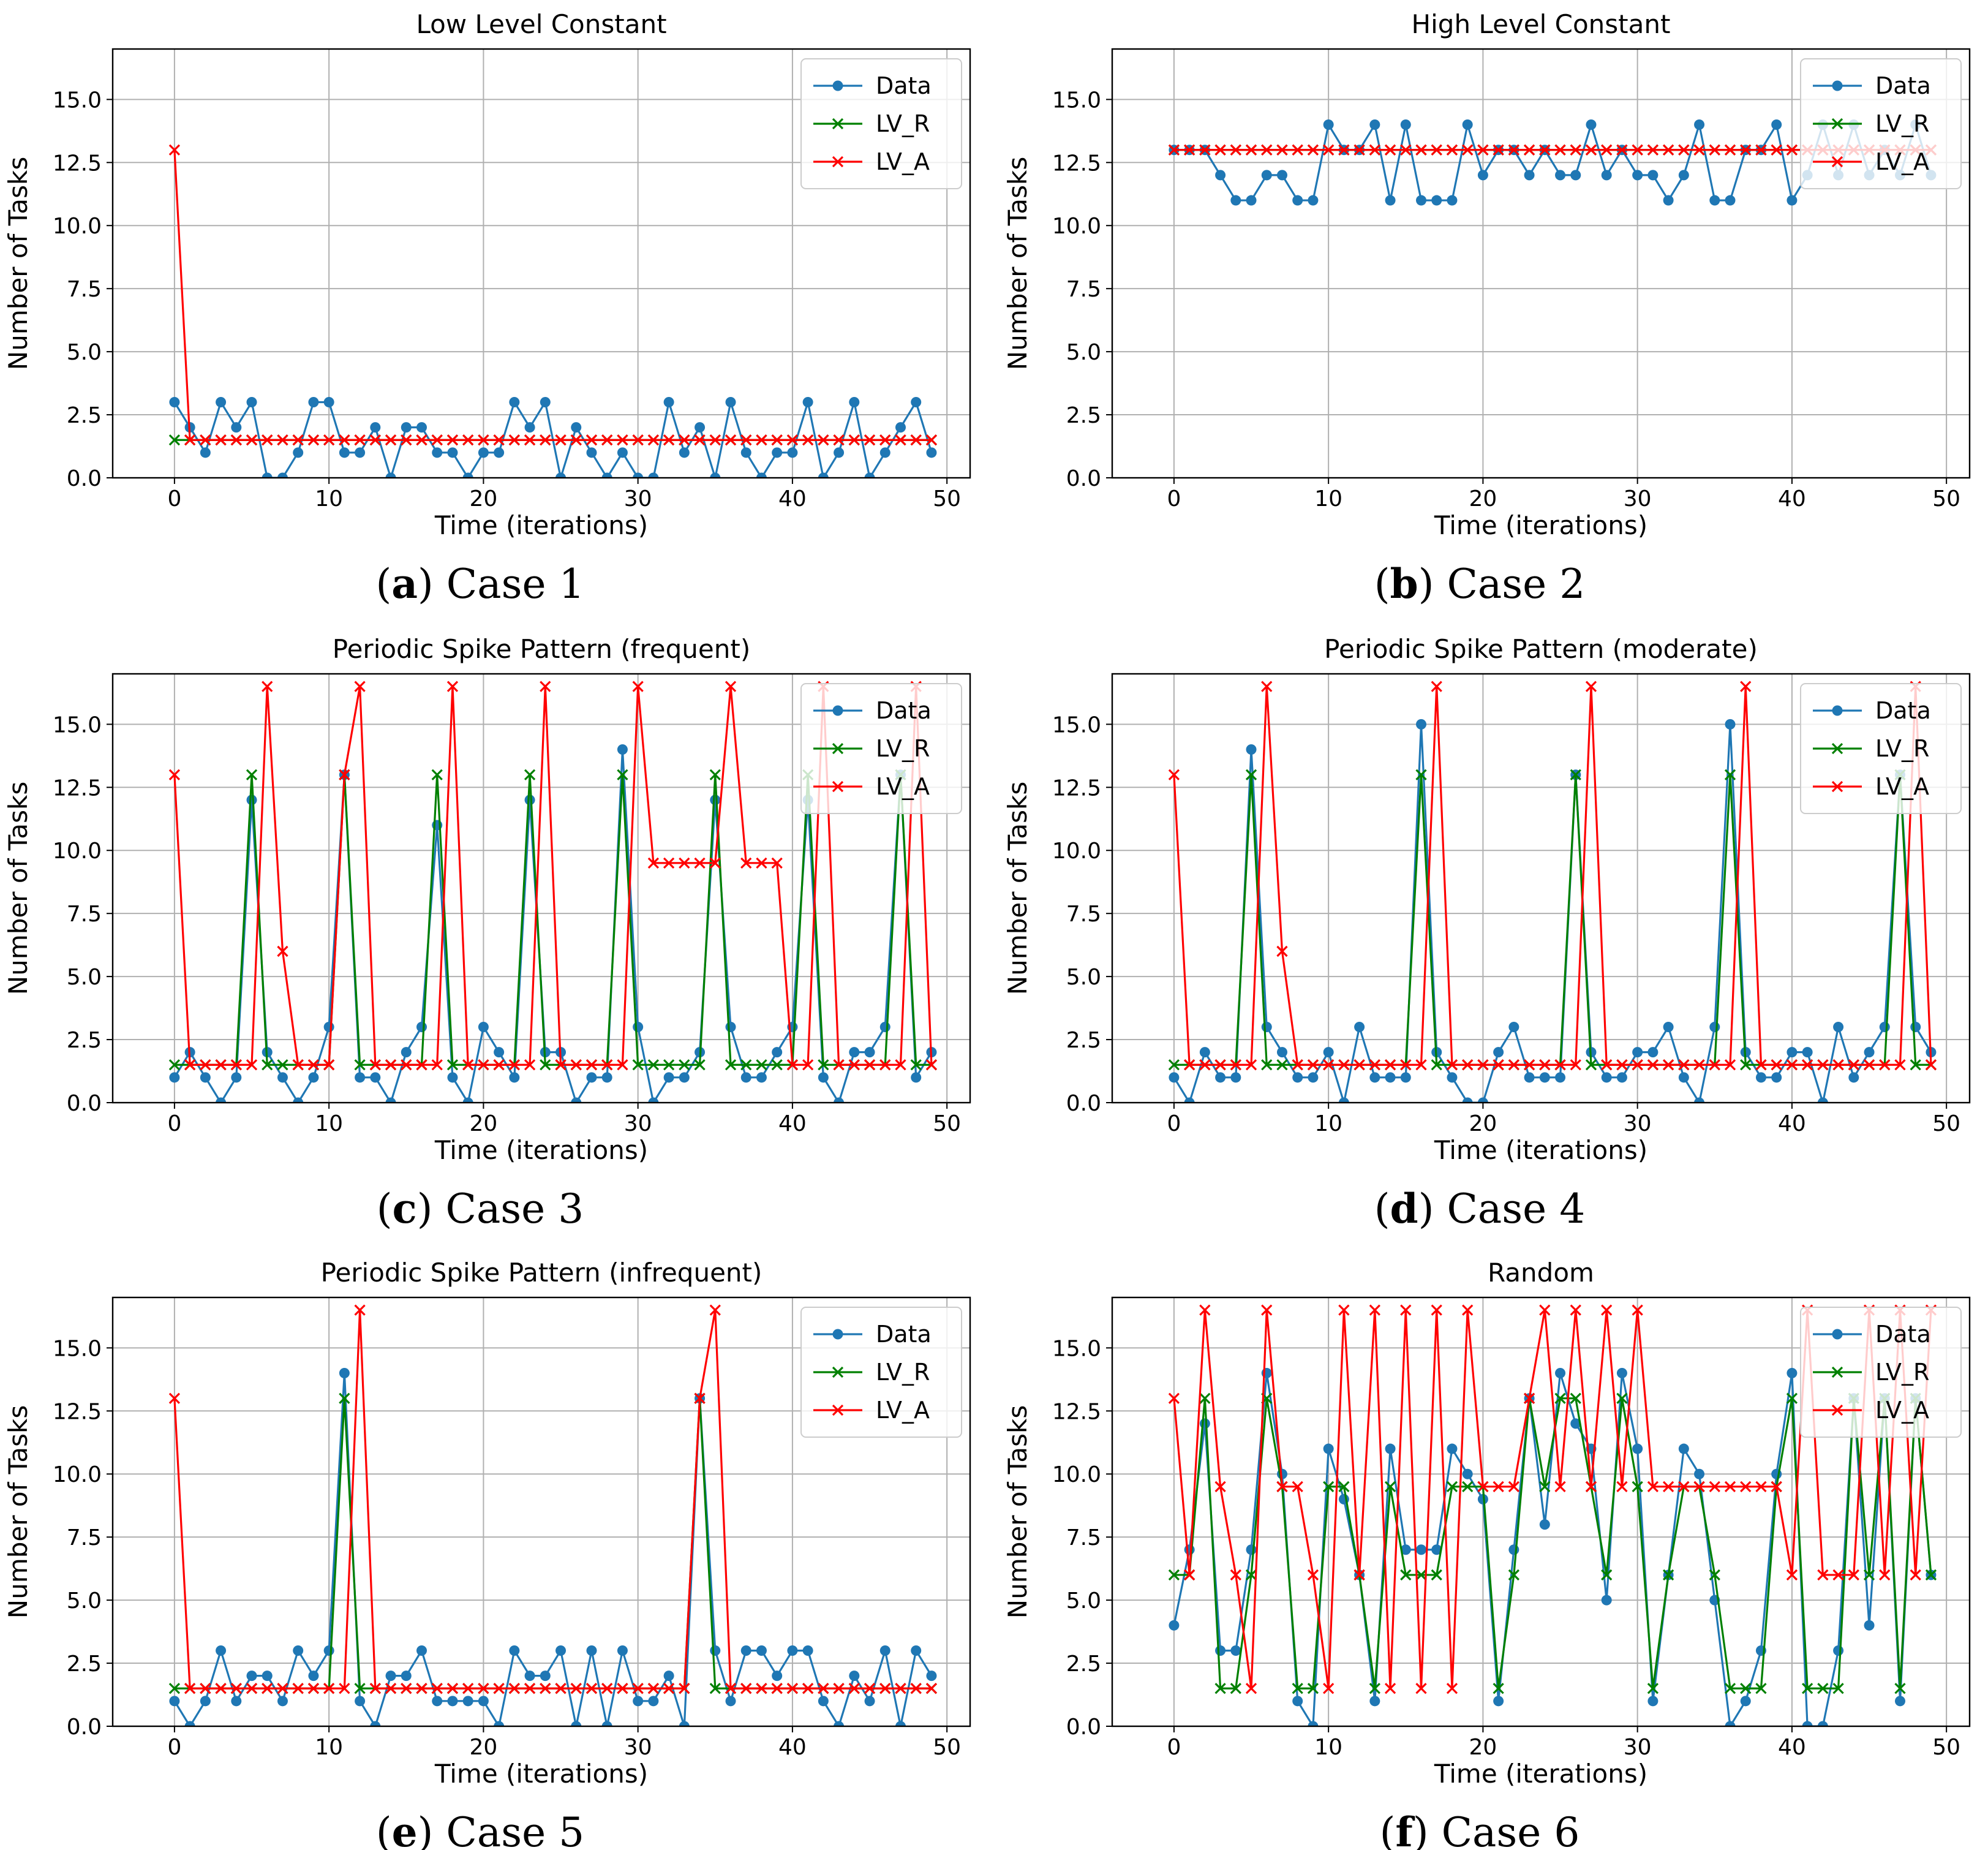 The height and width of the screenshot is (1850, 1988). I want to click on x-tick-label: 20, so click(1483, 1123).